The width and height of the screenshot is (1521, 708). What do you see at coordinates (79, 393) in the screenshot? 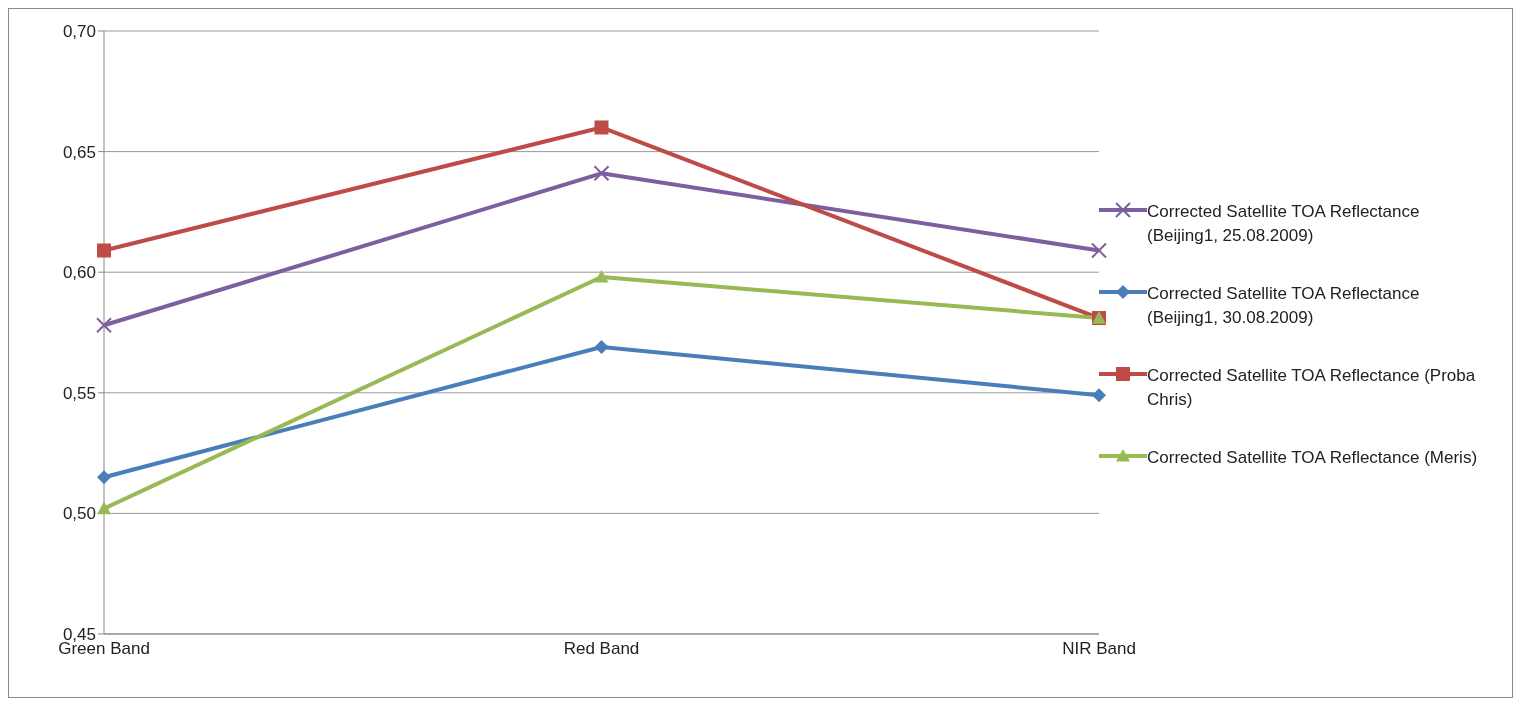
I see `y-tick-label: 0,55` at bounding box center [79, 393].